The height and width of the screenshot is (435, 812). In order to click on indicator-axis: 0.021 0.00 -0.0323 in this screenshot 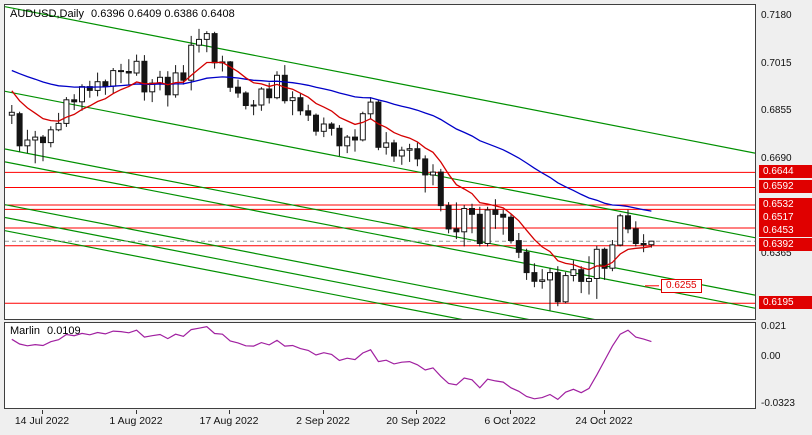, I will do `click(785, 365)`.